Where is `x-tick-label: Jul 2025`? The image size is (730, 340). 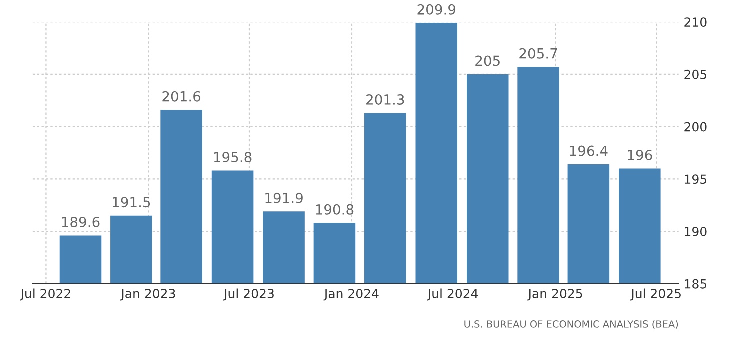
x-tick-label: Jul 2025 is located at coordinates (655, 294).